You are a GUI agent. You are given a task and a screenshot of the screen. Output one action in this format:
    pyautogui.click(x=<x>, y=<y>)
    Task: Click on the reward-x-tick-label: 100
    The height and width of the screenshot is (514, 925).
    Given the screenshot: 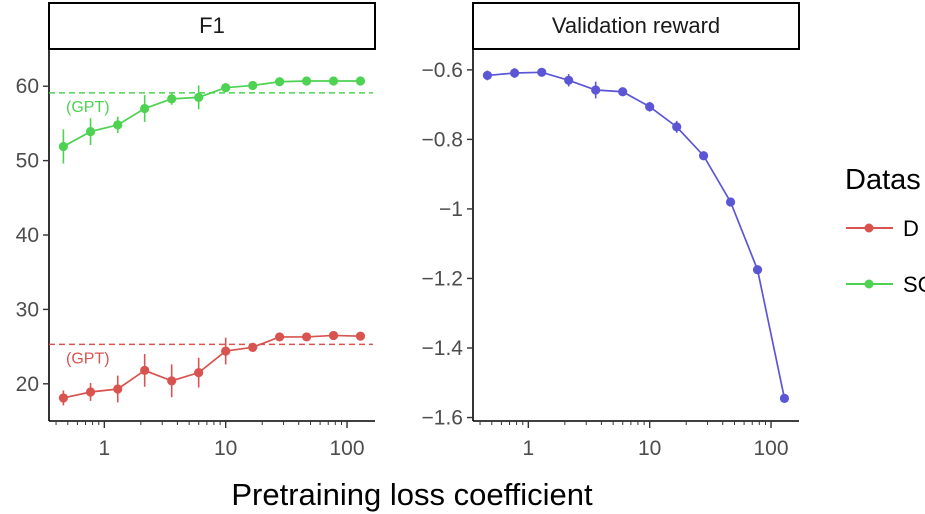 What is the action you would take?
    pyautogui.click(x=771, y=448)
    